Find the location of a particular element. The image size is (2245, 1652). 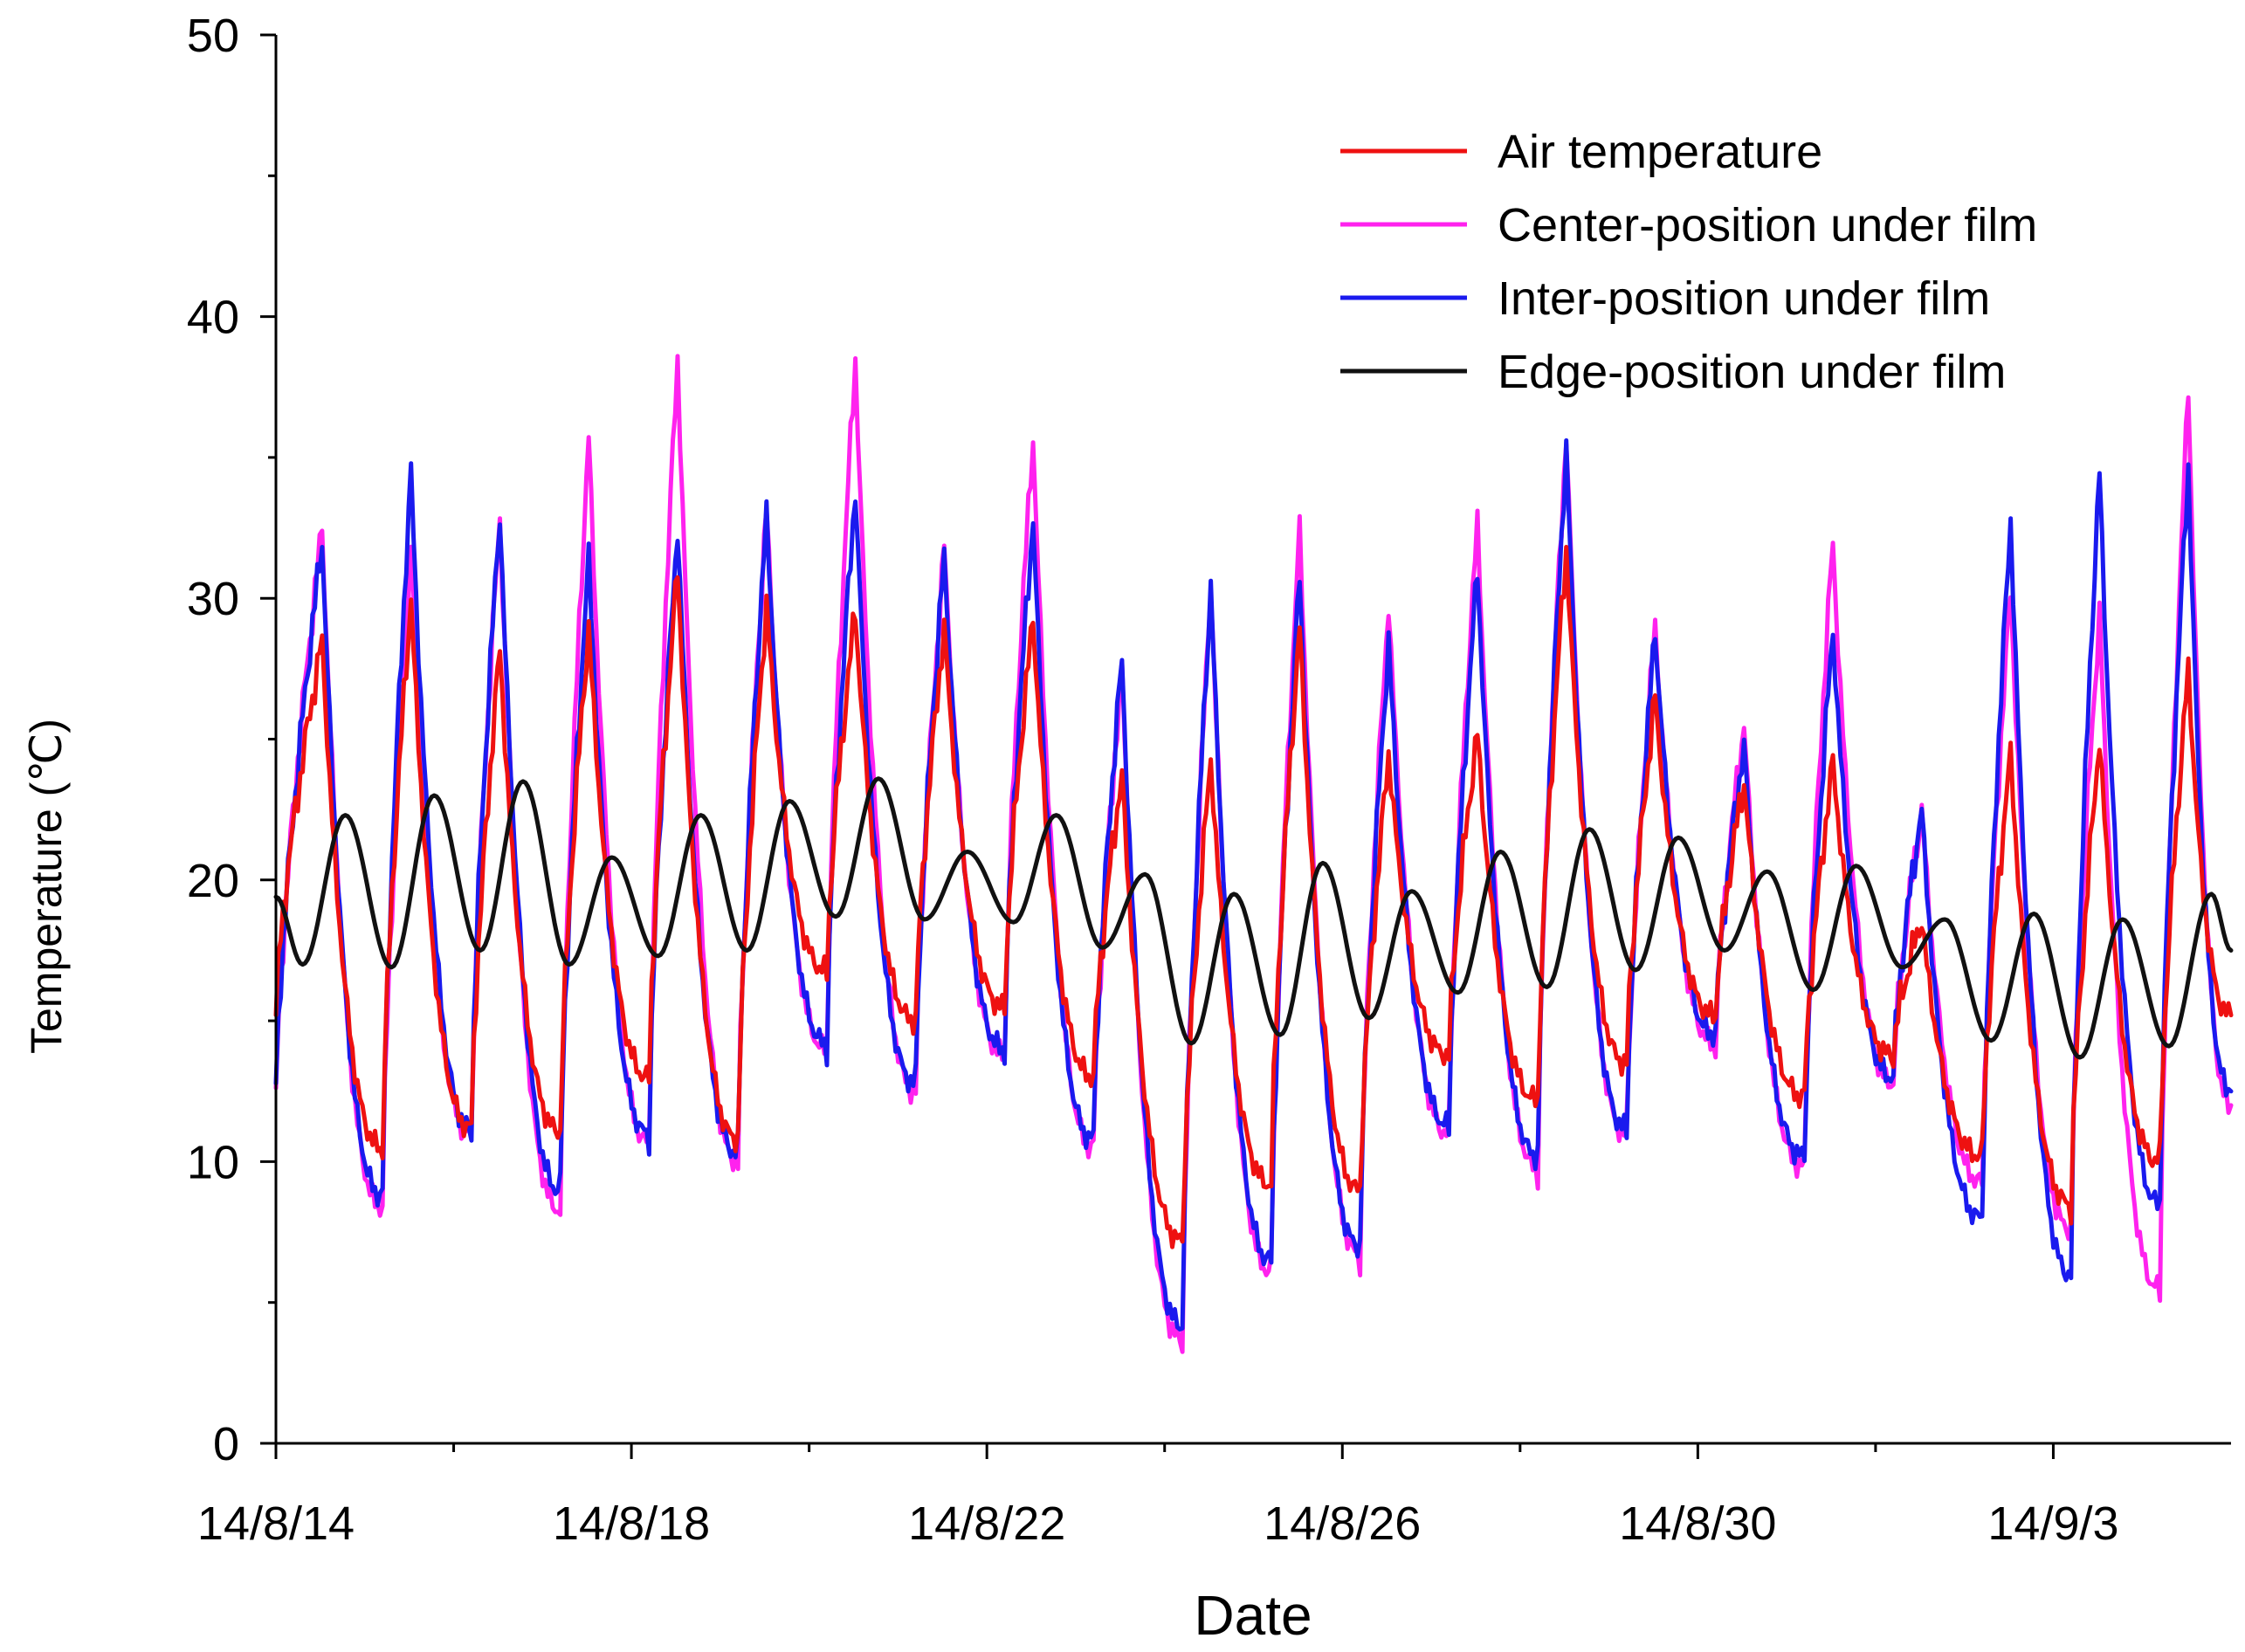

y-tick-label: 30 is located at coordinates (213, 599).